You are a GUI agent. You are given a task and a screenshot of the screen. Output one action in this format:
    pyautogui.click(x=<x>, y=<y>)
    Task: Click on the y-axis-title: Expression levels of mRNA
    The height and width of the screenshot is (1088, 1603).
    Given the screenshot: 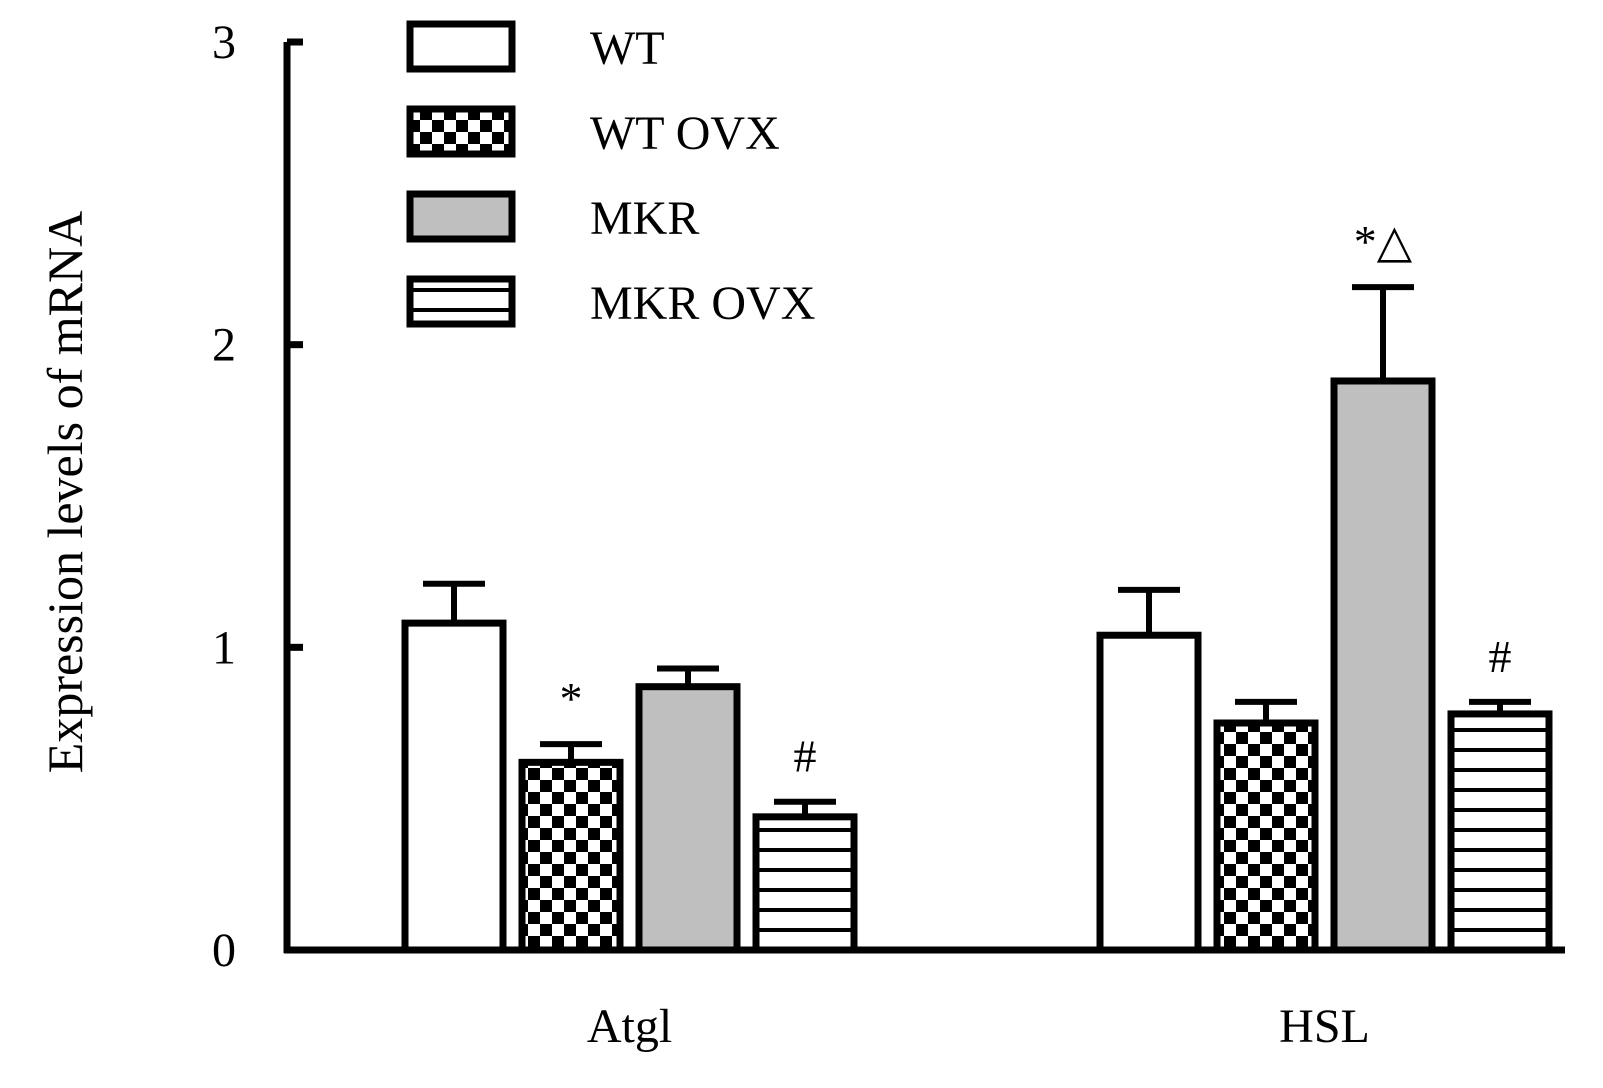 What is the action you would take?
    pyautogui.click(x=65, y=492)
    